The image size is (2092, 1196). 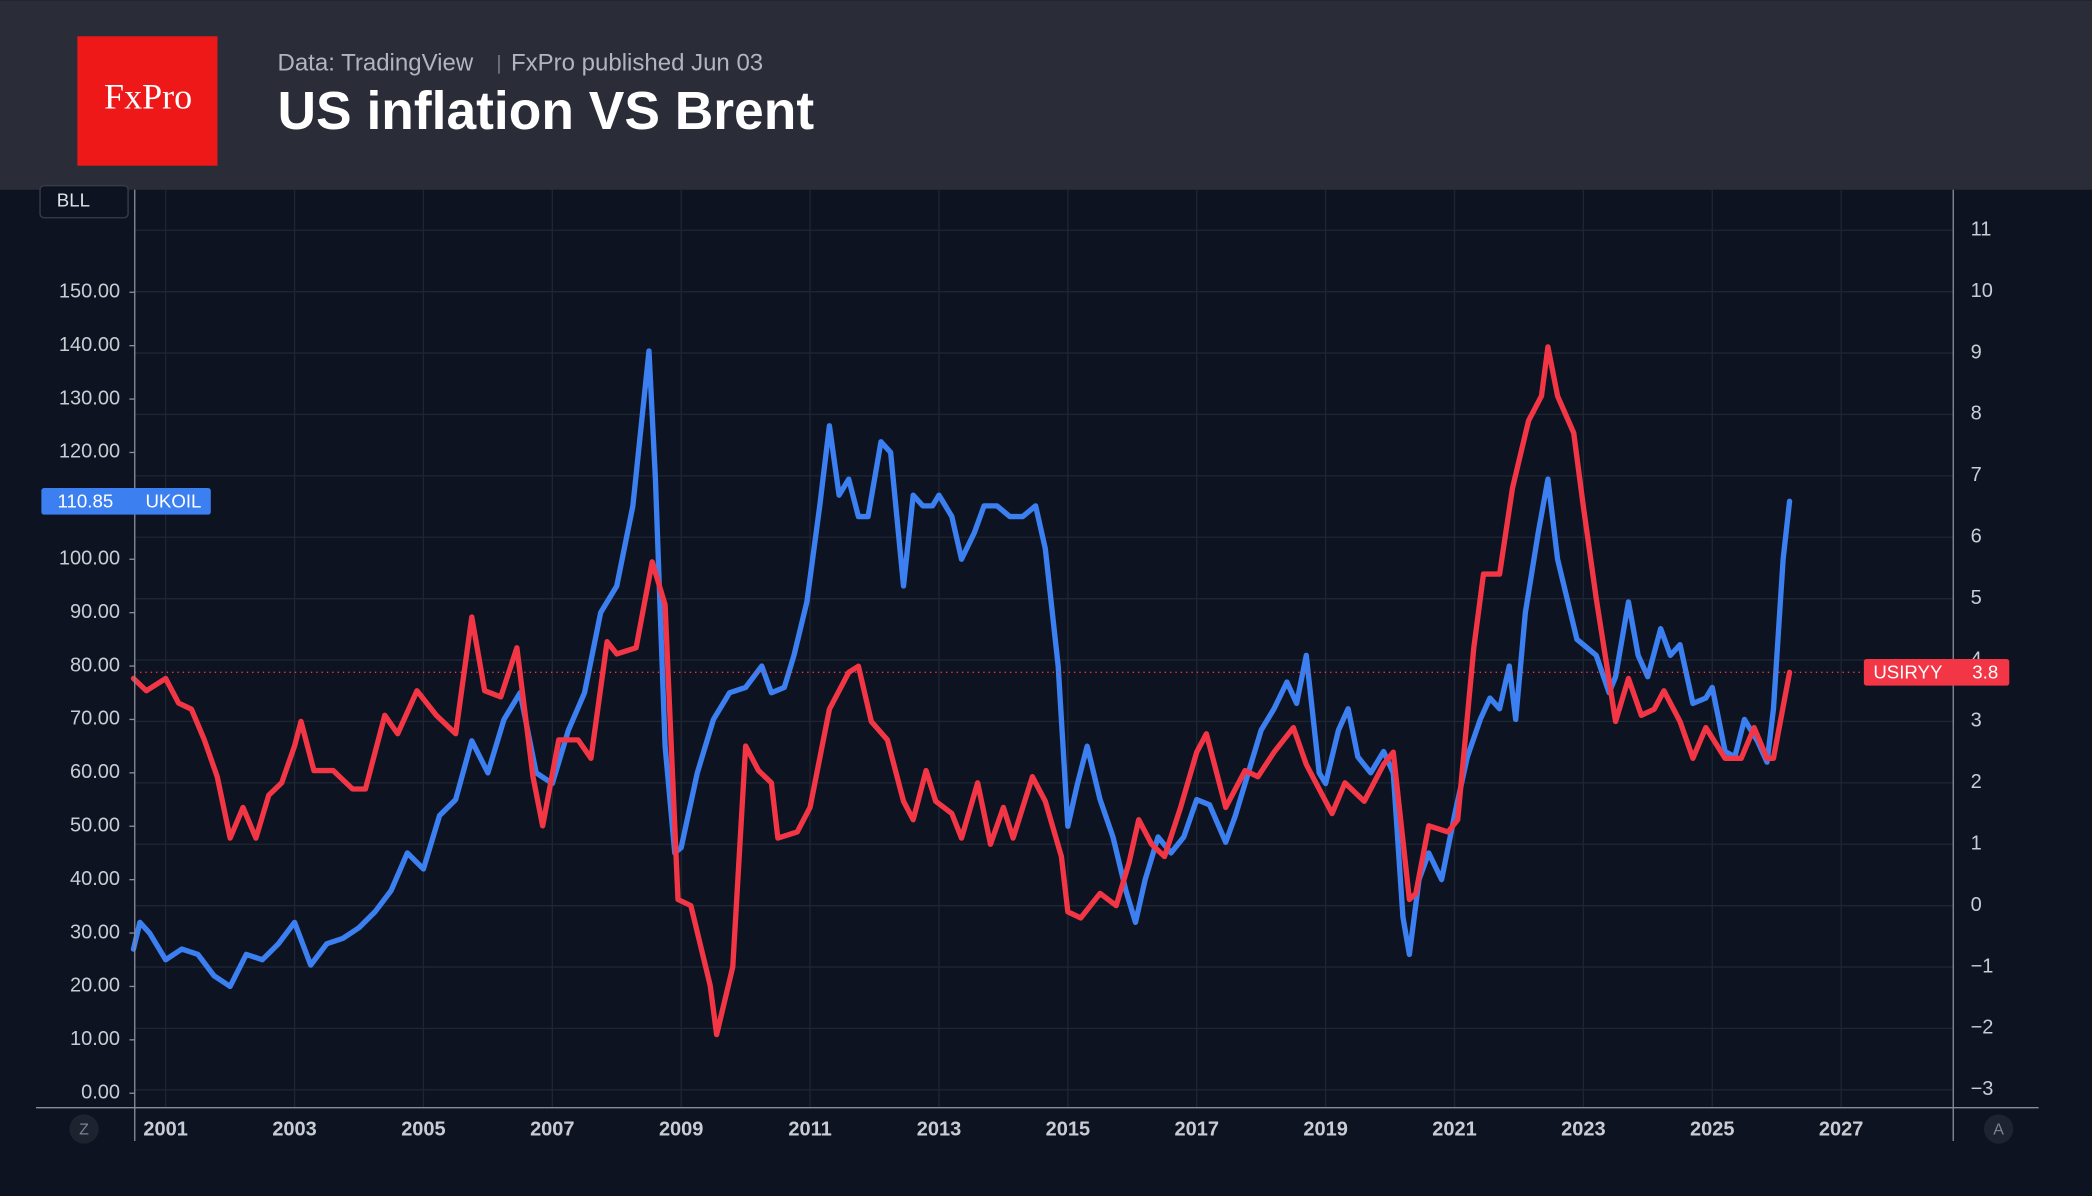 What do you see at coordinates (1908, 672) in the screenshot?
I see `series-tag-name: USIRYY` at bounding box center [1908, 672].